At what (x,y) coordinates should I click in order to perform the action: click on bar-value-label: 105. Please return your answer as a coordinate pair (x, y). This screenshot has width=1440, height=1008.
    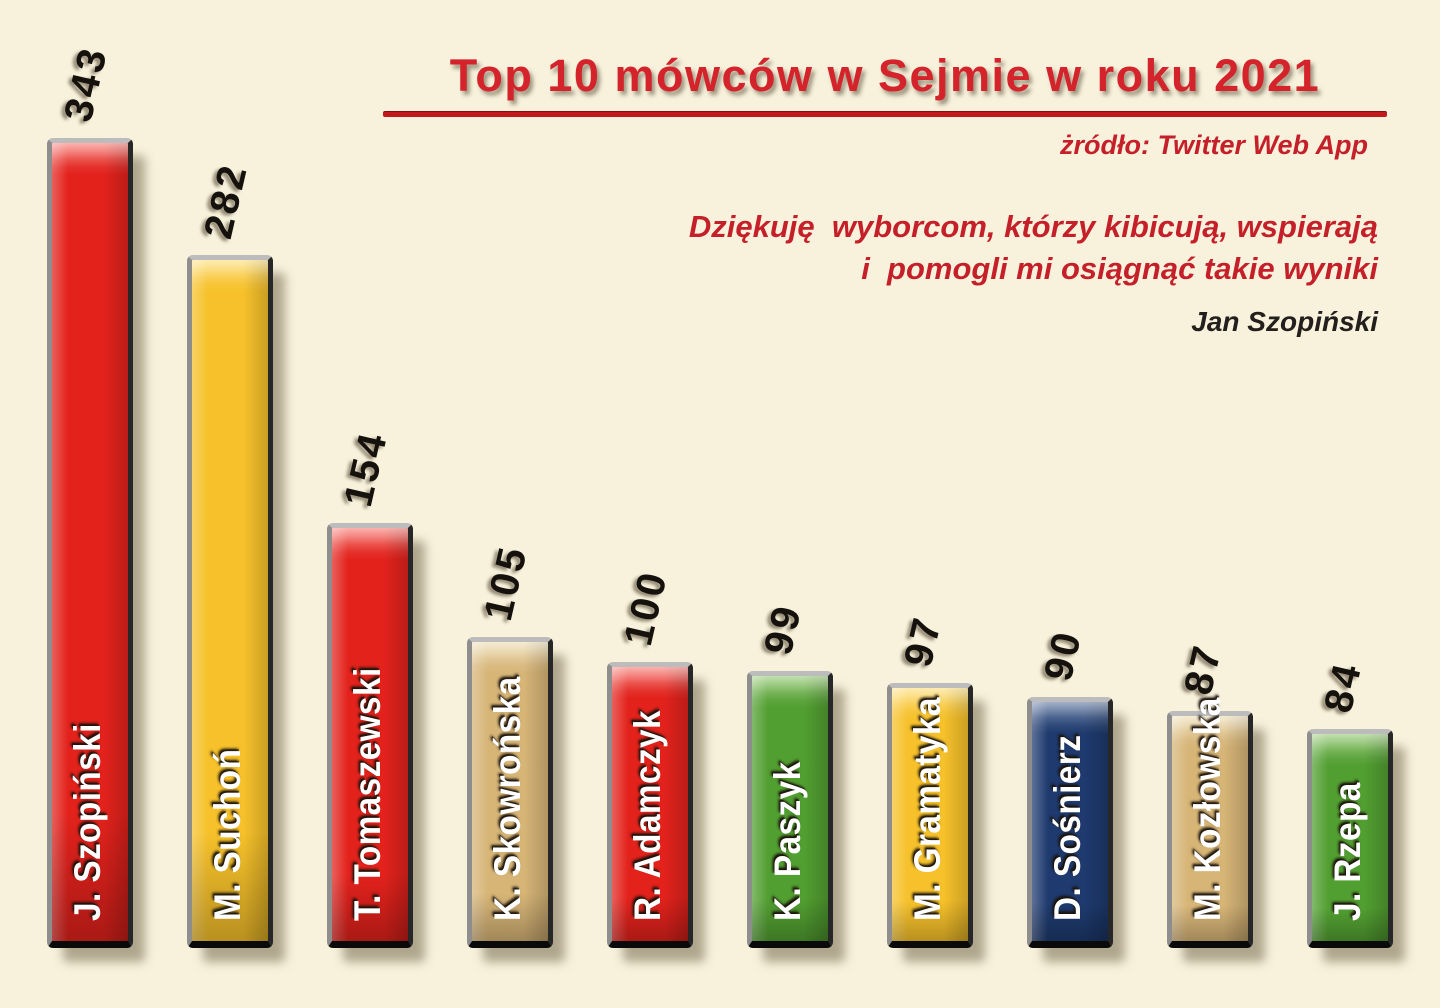
    Looking at the image, I should click on (506, 583).